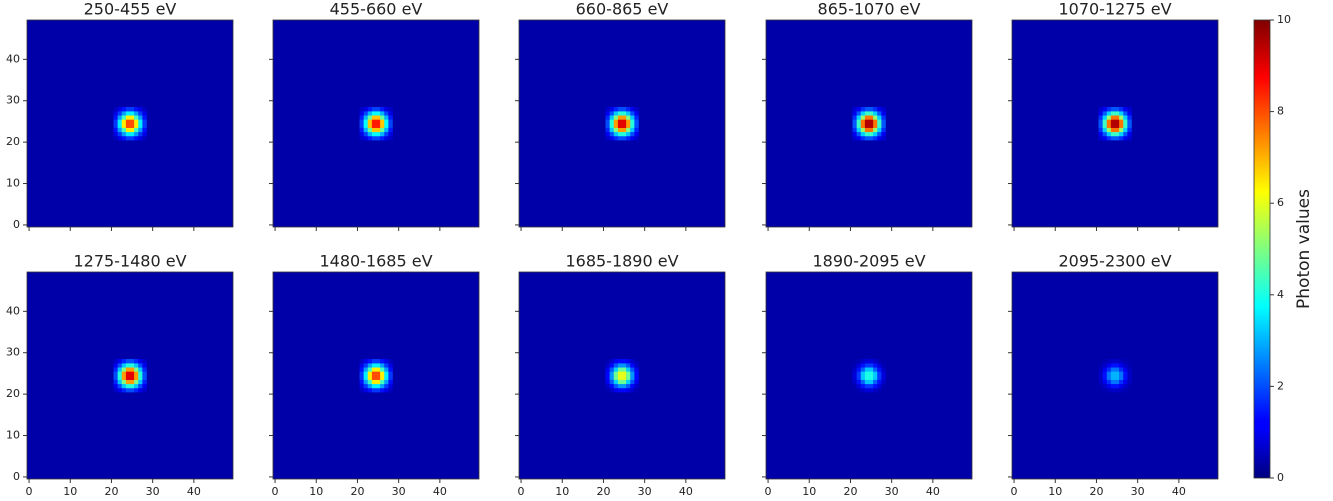 This screenshot has height=501, width=1333. I want to click on y-tick-label: 40, so click(13, 310).